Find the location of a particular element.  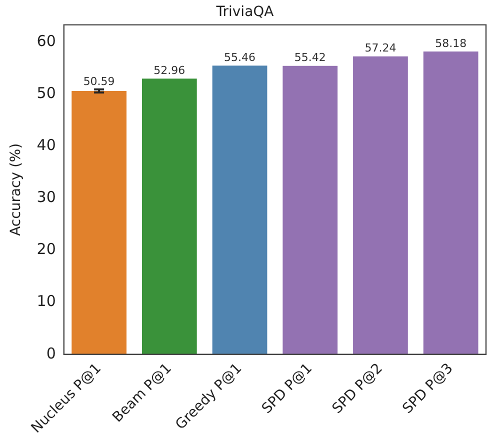

data-label: 58.18 is located at coordinates (451, 43).